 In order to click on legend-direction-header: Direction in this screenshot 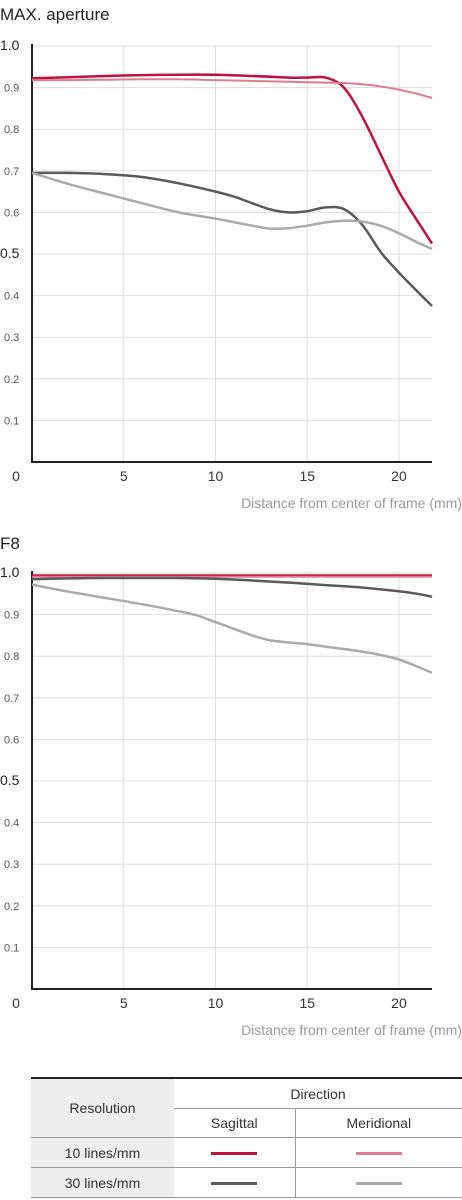, I will do `click(318, 1093)`.